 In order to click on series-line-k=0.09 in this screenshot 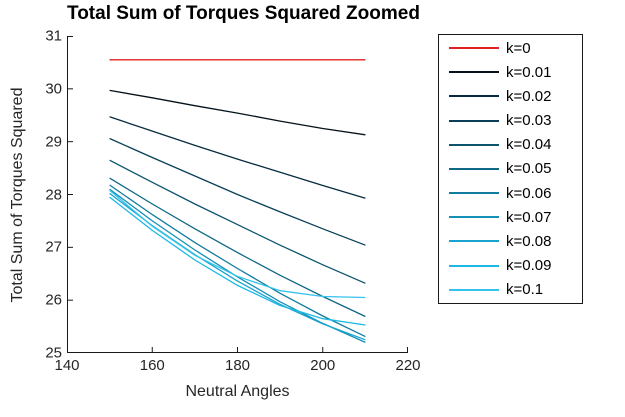, I will do `click(237, 261)`.